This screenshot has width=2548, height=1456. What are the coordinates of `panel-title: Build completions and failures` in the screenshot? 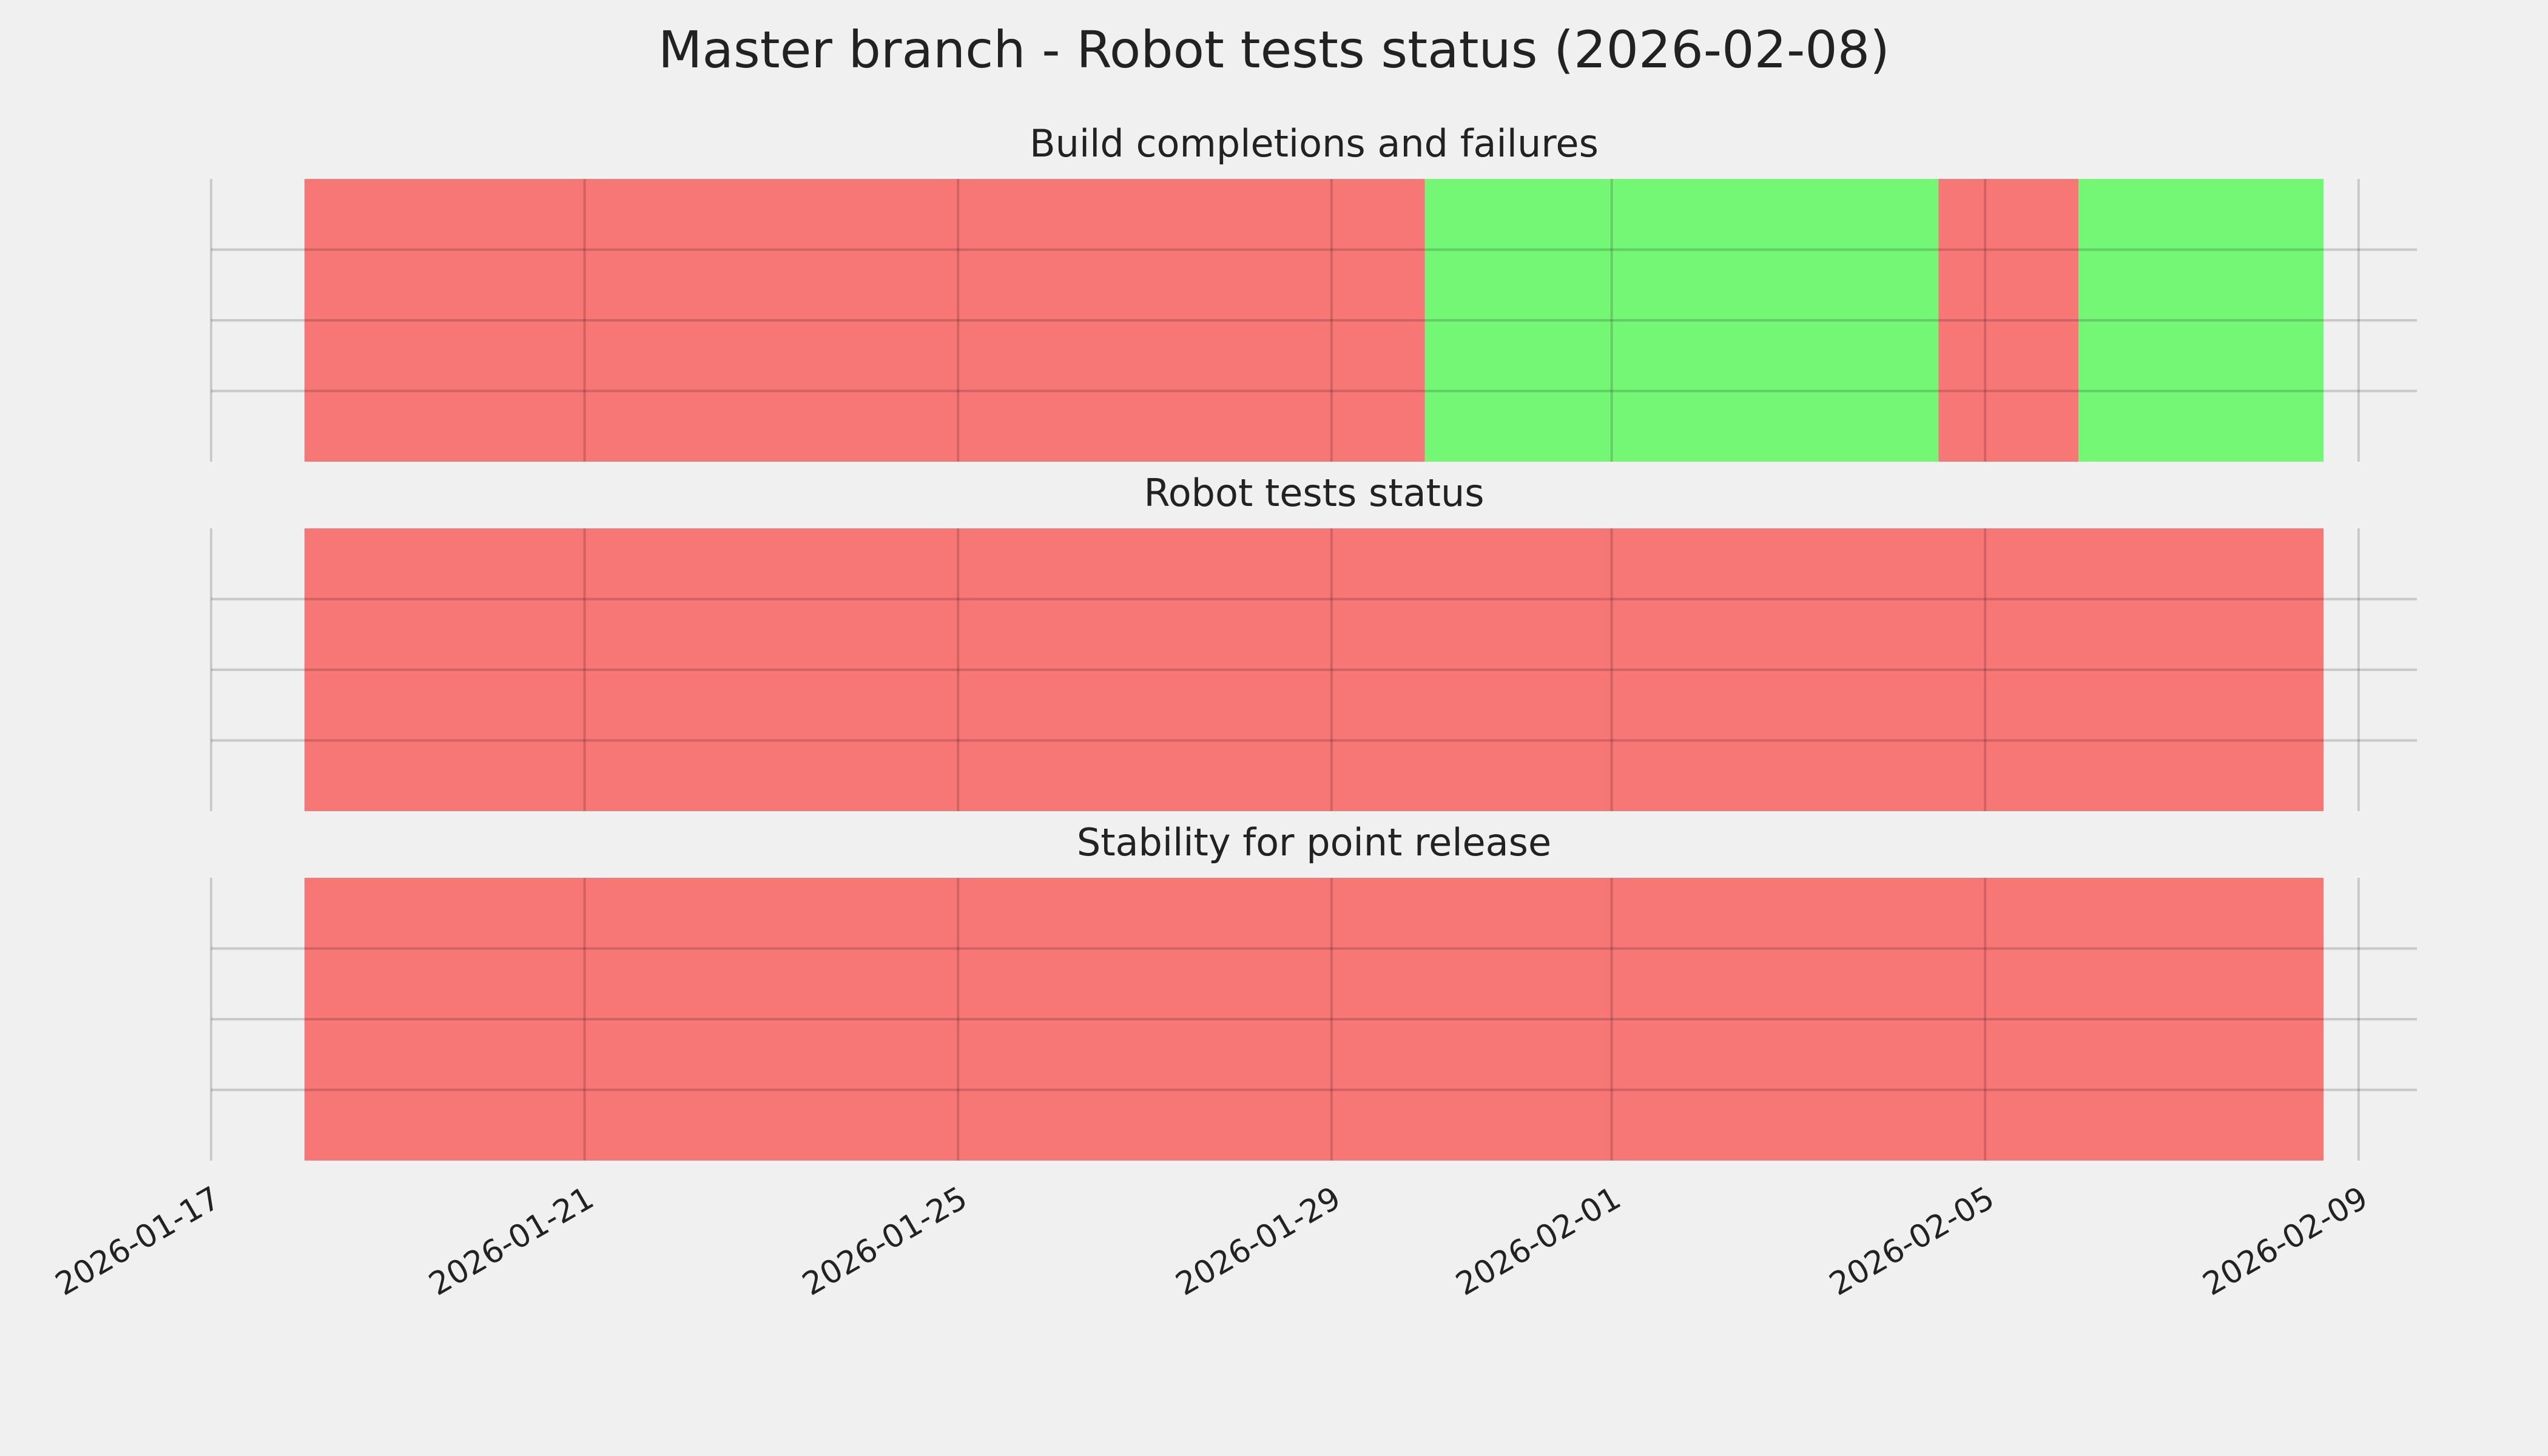 It's located at (1314, 143).